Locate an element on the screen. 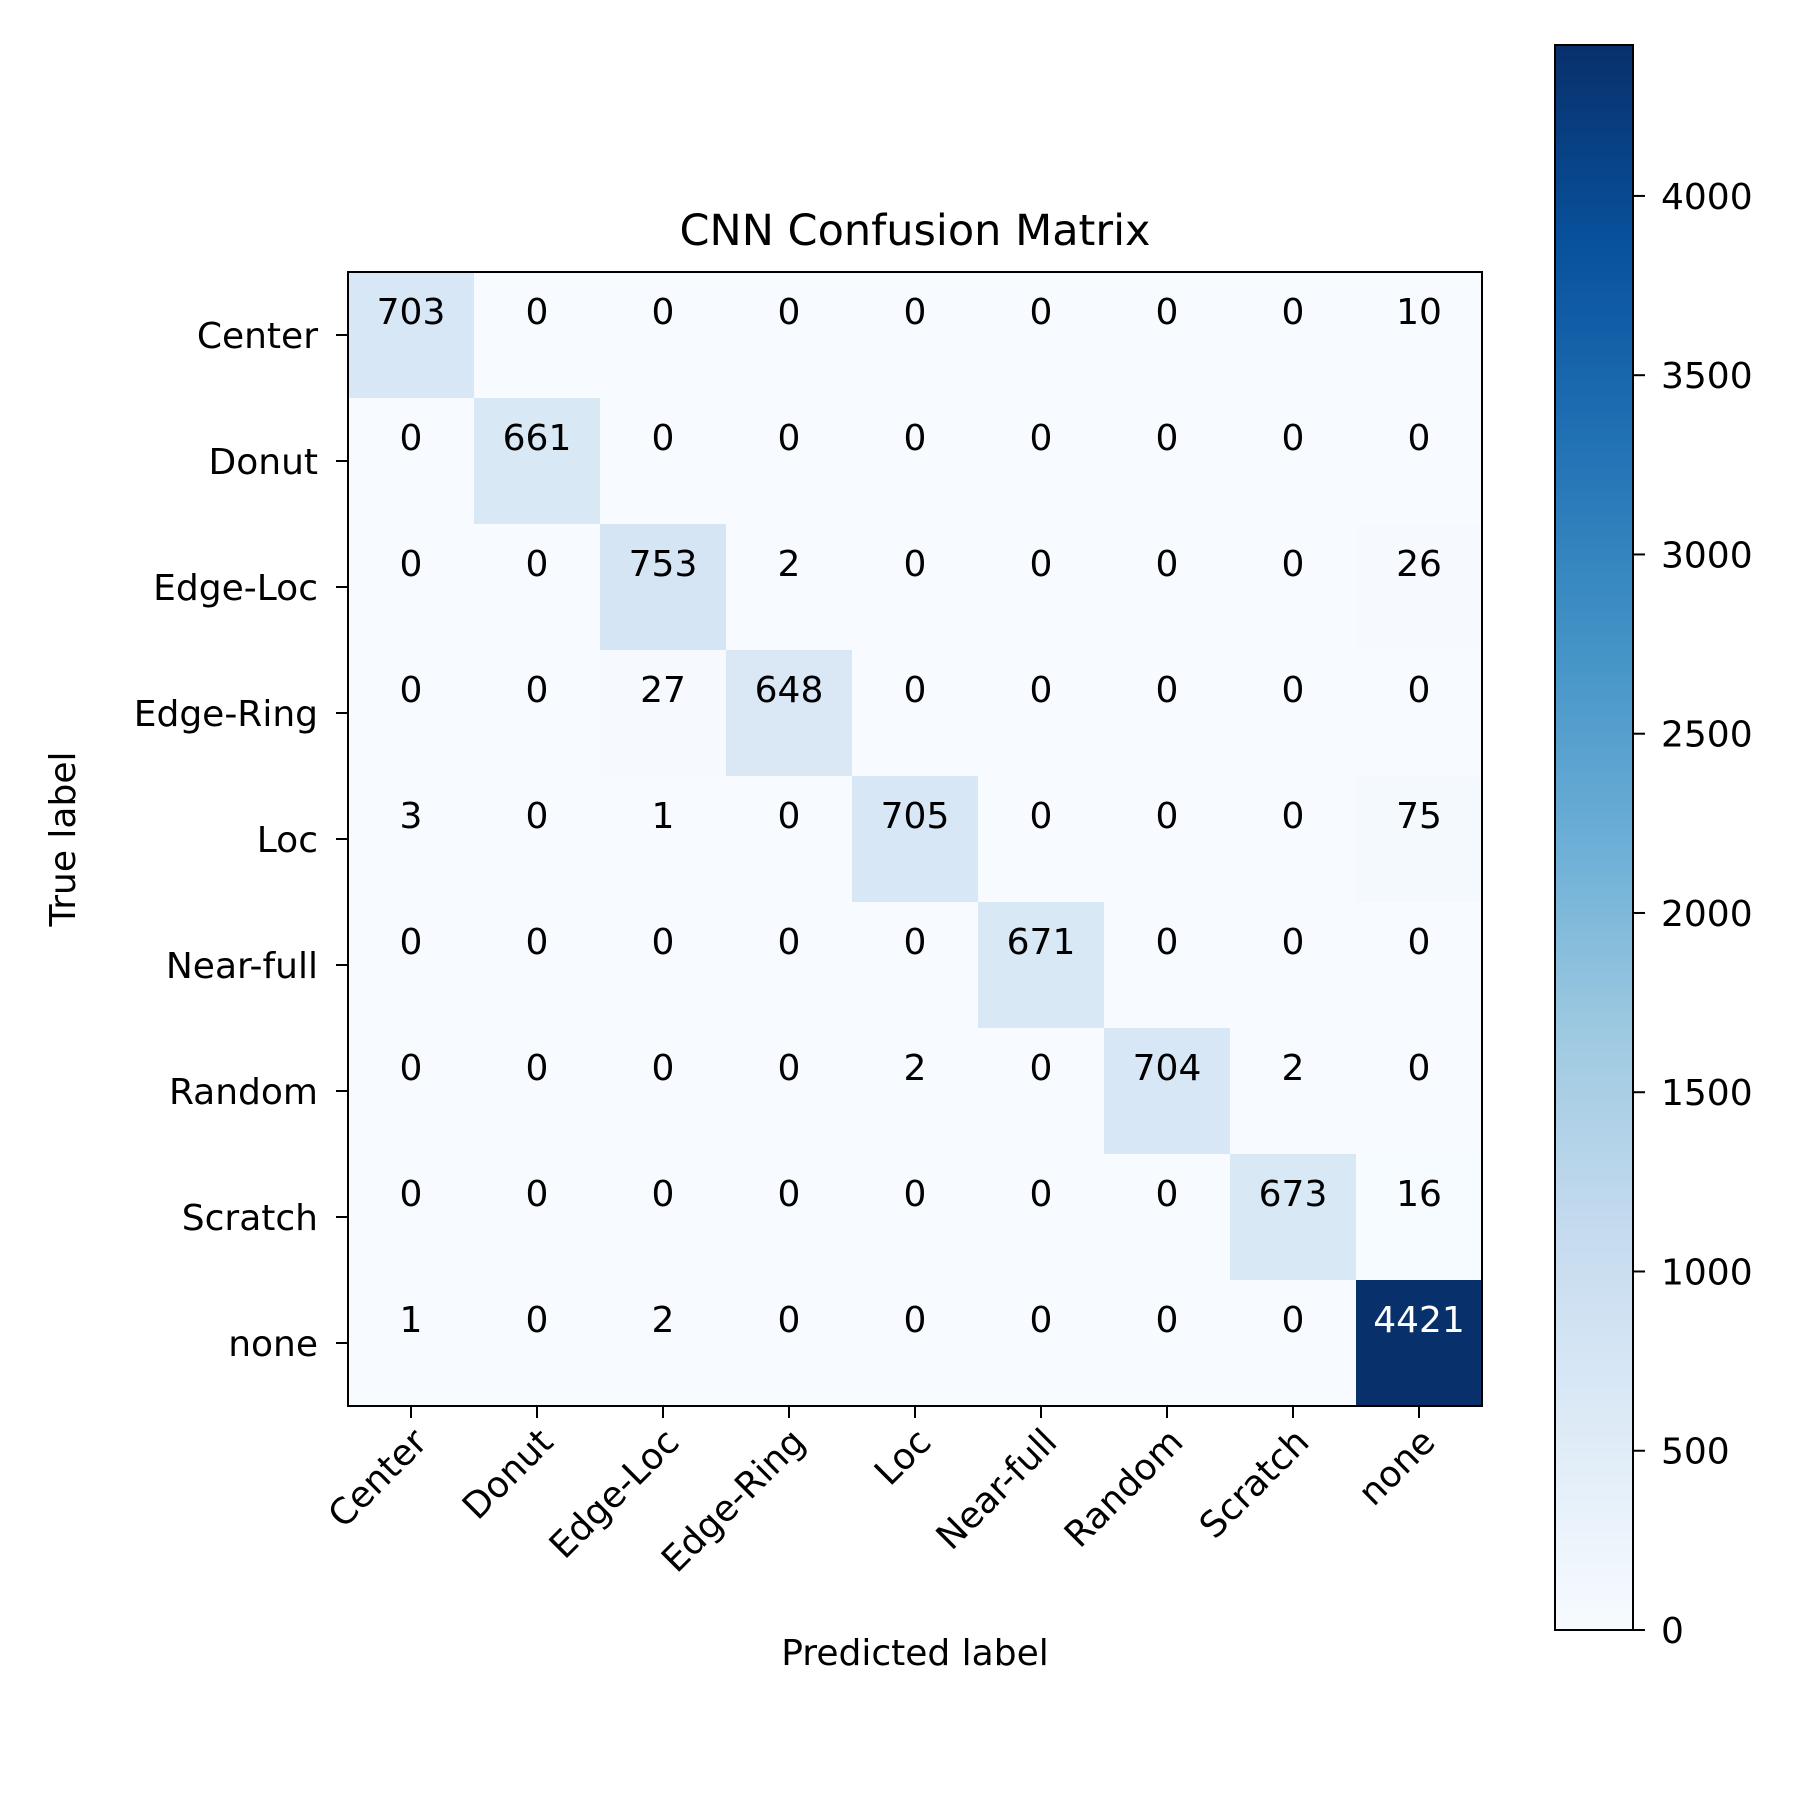 The width and height of the screenshot is (1800, 1805). y-tick-label: Random is located at coordinates (243, 1092).